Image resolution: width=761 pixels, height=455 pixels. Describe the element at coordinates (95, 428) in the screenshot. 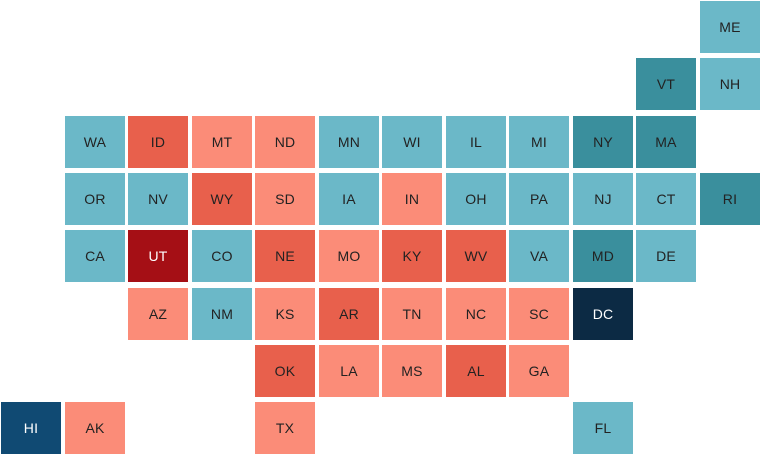

I see `state-tile-ak: AK` at that location.